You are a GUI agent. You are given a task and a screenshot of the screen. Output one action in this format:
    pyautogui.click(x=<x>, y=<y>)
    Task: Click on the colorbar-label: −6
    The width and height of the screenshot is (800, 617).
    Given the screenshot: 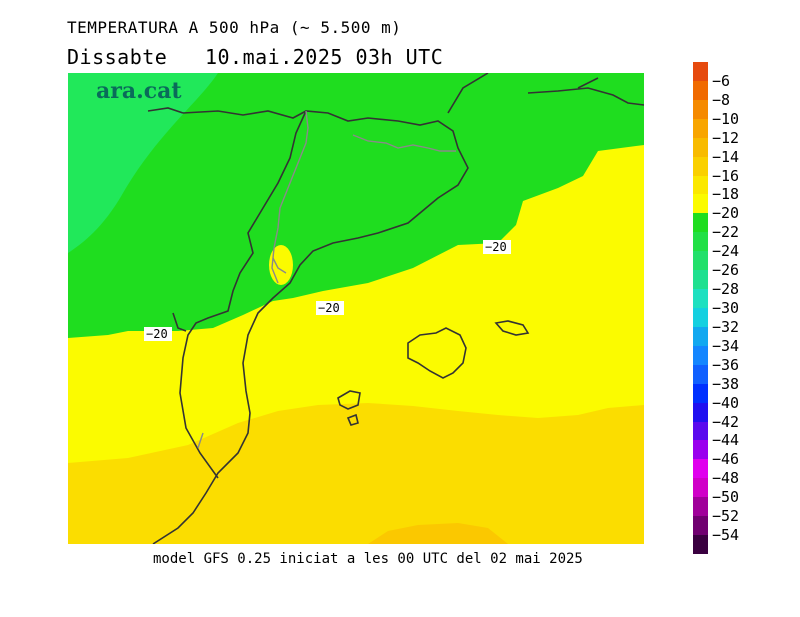 What is the action you would take?
    pyautogui.click(x=721, y=80)
    